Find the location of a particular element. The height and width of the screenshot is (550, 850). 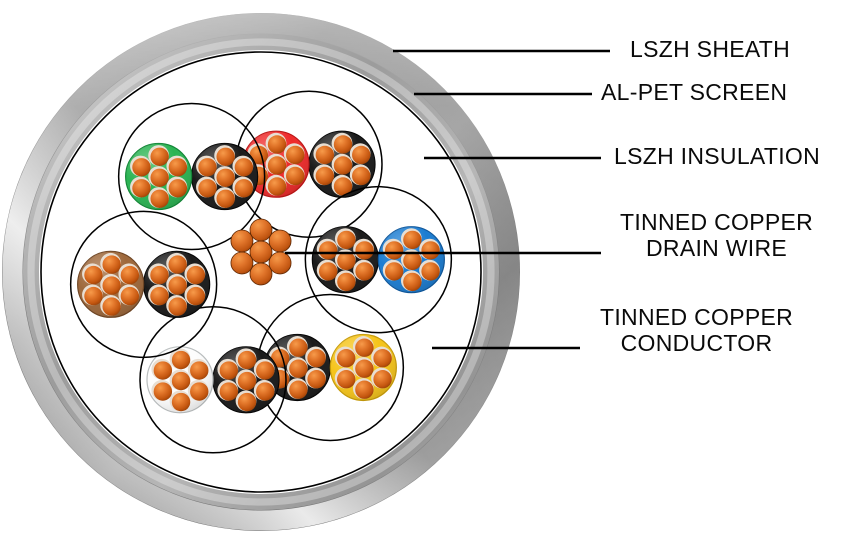

brown-black-pair-binder is located at coordinates (143, 284).